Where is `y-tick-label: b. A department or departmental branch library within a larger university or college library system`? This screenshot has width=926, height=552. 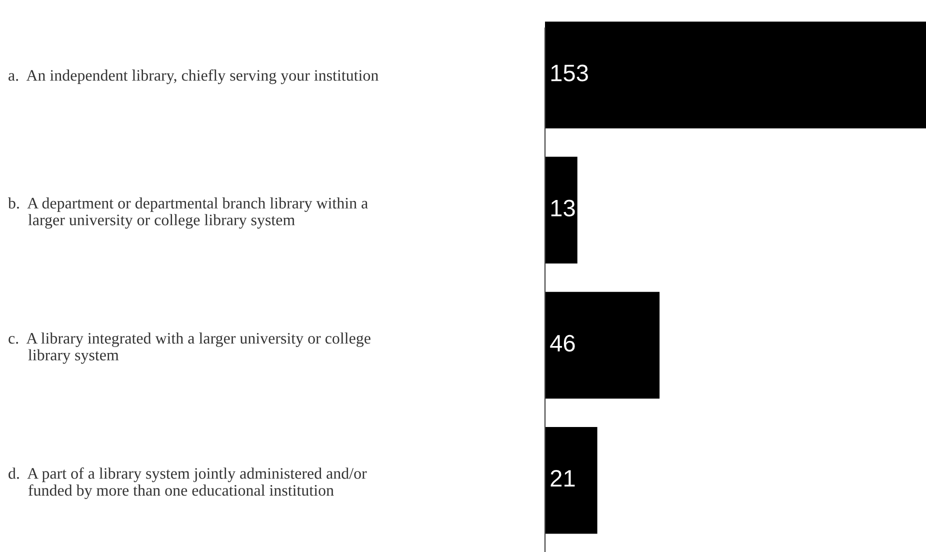 y-tick-label: b. A department or departmental branch library within a larger university or college library system is located at coordinates (188, 213).